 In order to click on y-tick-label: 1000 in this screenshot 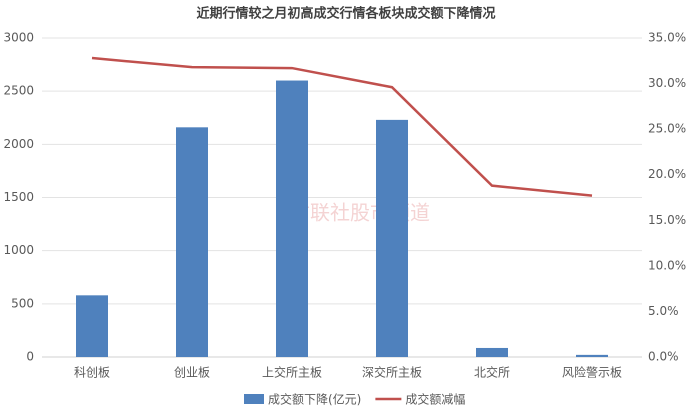, I will do `click(18, 250)`.